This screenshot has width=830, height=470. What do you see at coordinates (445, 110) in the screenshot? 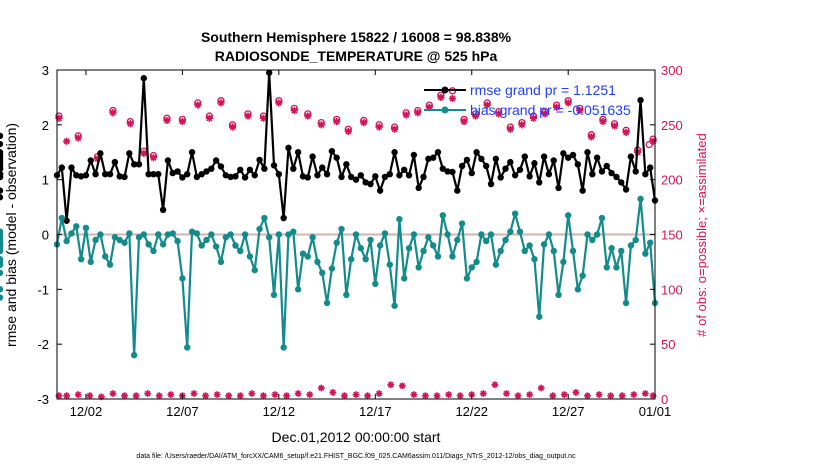
I see `legend-bias-marker` at bounding box center [445, 110].